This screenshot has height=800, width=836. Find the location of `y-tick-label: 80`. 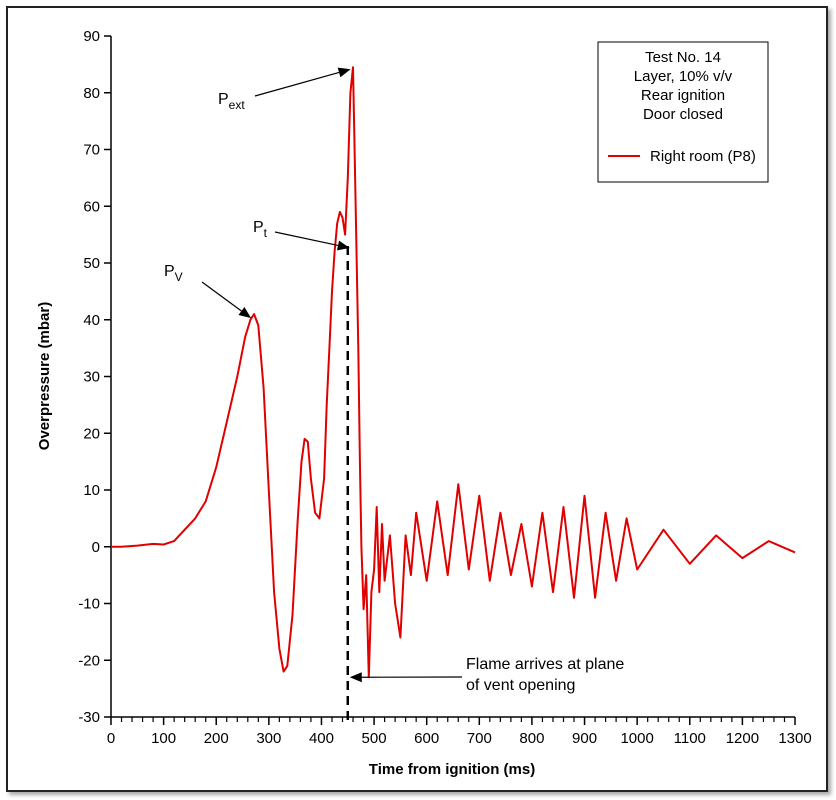

y-tick-label: 80 is located at coordinates (91, 93).